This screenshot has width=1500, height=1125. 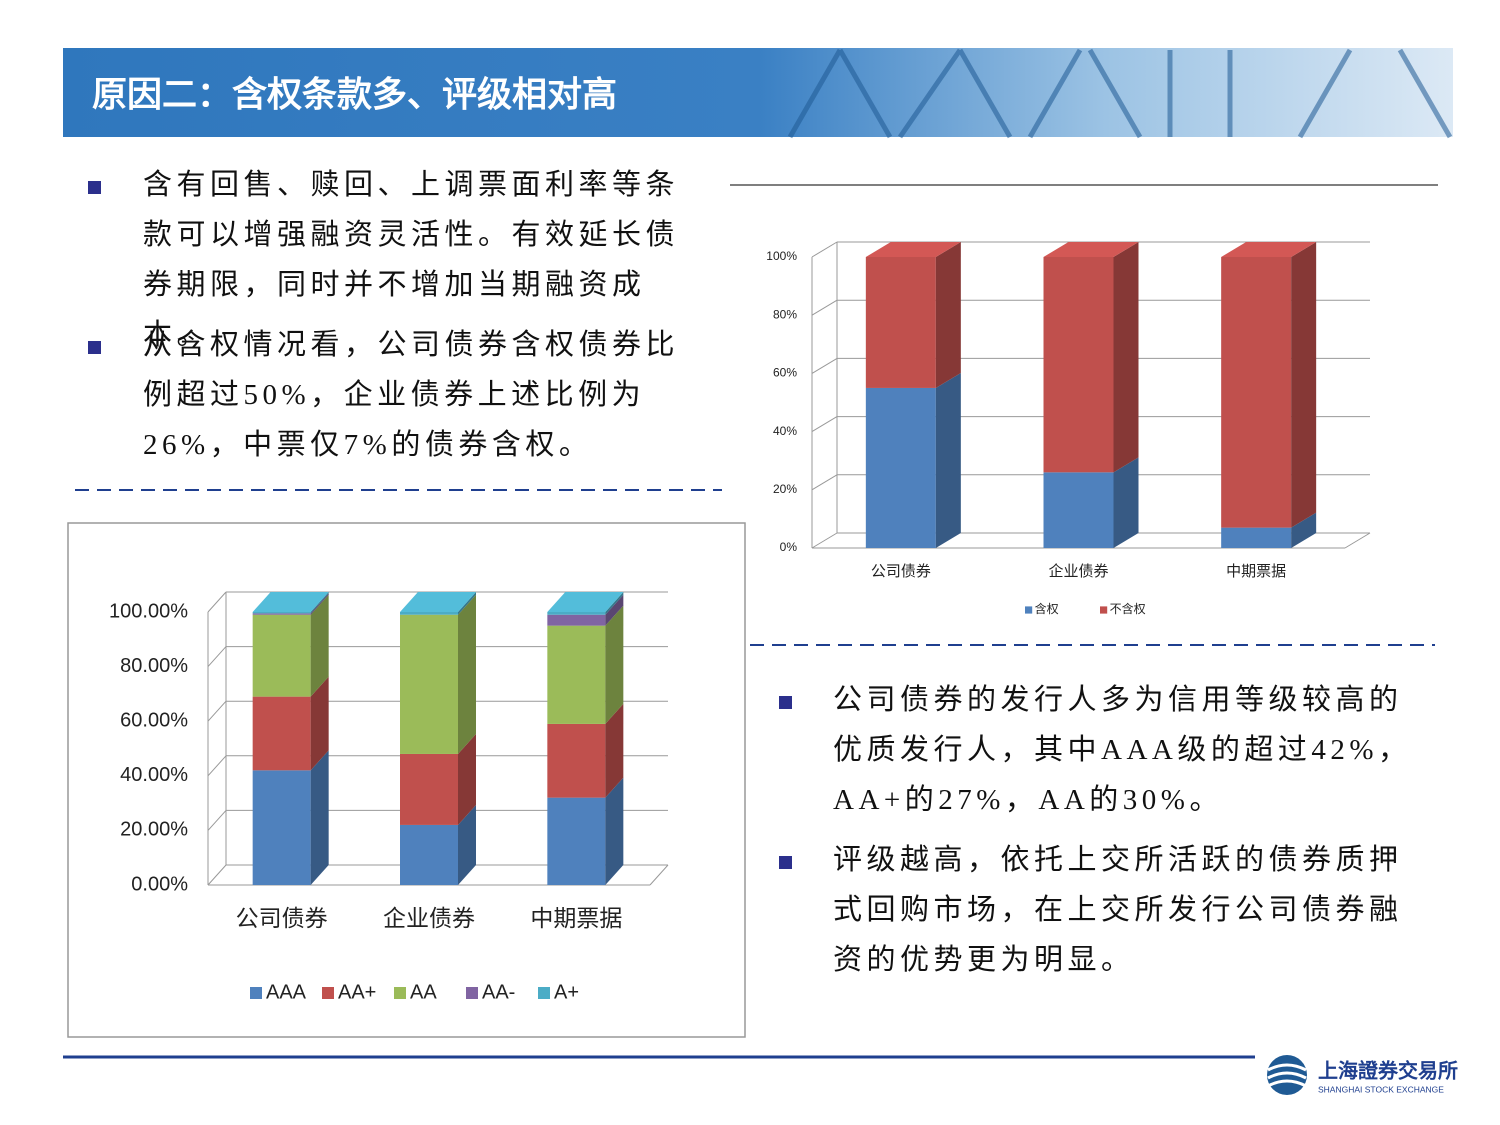 I want to click on legend-label: 含权, so click(x=1047, y=608).